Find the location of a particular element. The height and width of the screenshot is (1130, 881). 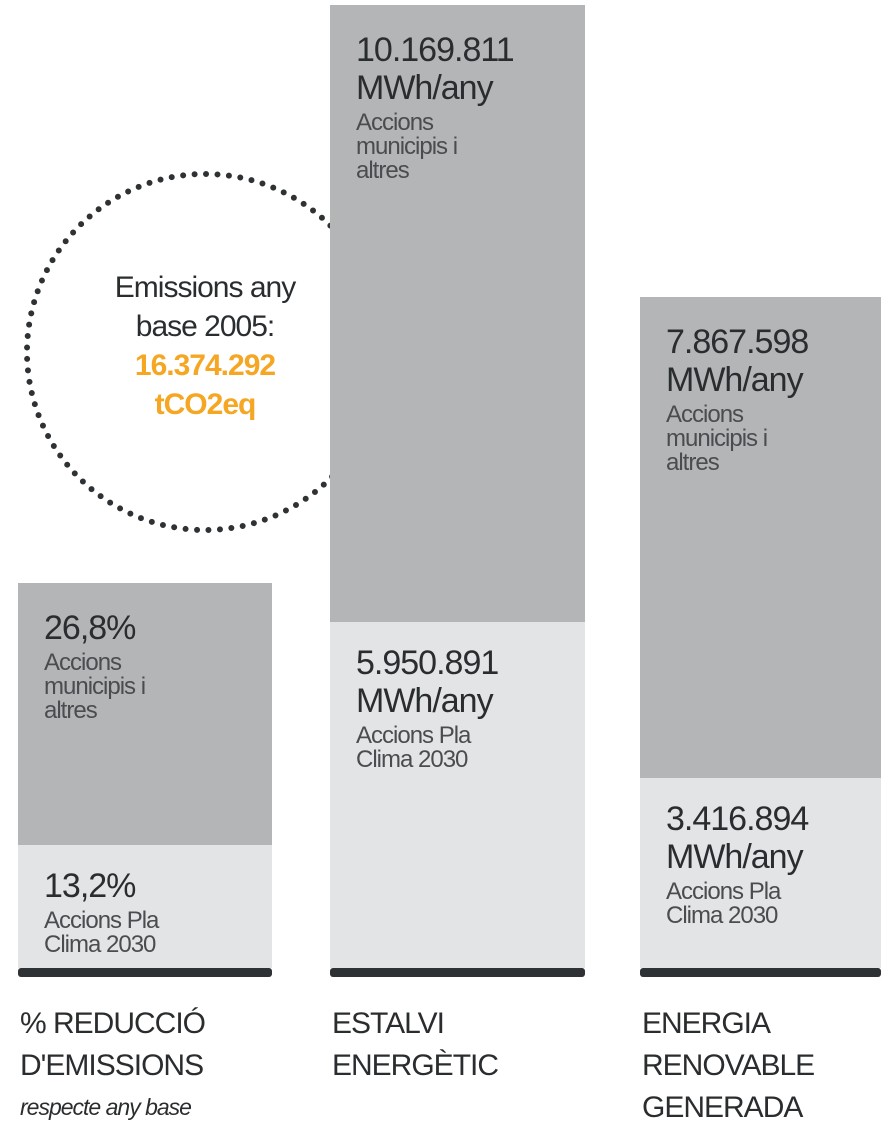

segment-value: 13,2% is located at coordinates (90, 886).